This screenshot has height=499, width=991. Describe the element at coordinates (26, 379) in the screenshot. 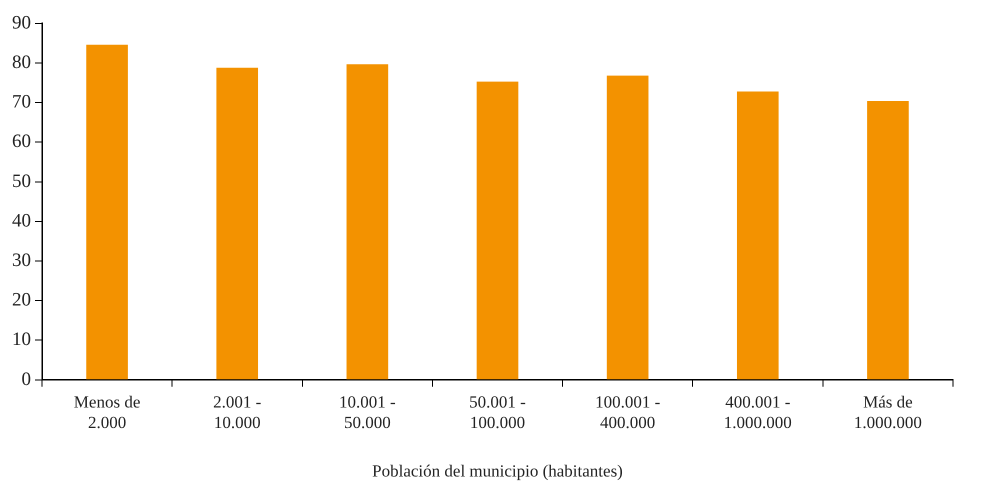

I see `y-tick-label: 0` at that location.